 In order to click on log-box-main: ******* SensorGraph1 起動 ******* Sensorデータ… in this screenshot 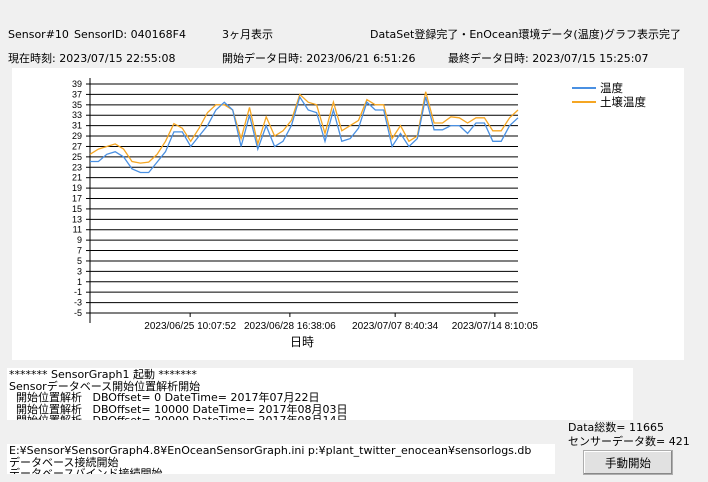, I will do `click(320, 394)`.